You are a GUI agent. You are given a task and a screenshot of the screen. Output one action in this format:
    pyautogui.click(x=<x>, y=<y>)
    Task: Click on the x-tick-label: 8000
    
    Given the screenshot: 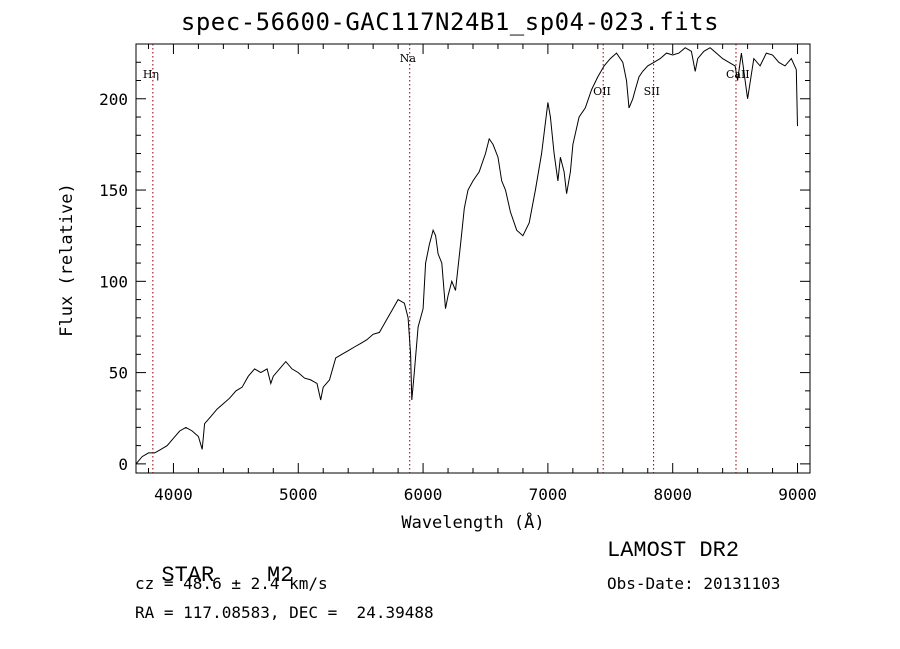 What is the action you would take?
    pyautogui.click(x=672, y=494)
    